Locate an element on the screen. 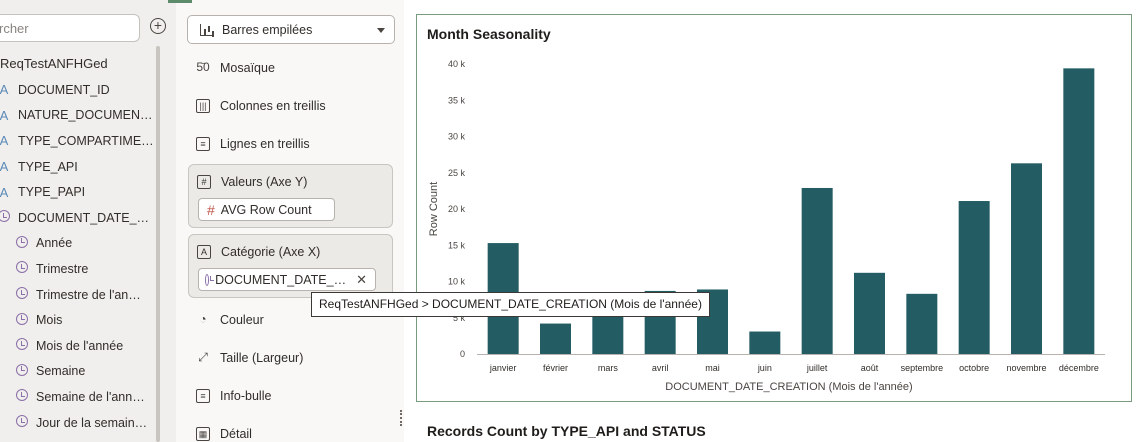 The width and height of the screenshot is (1144, 442). x-tick-label: octobre is located at coordinates (974, 368).